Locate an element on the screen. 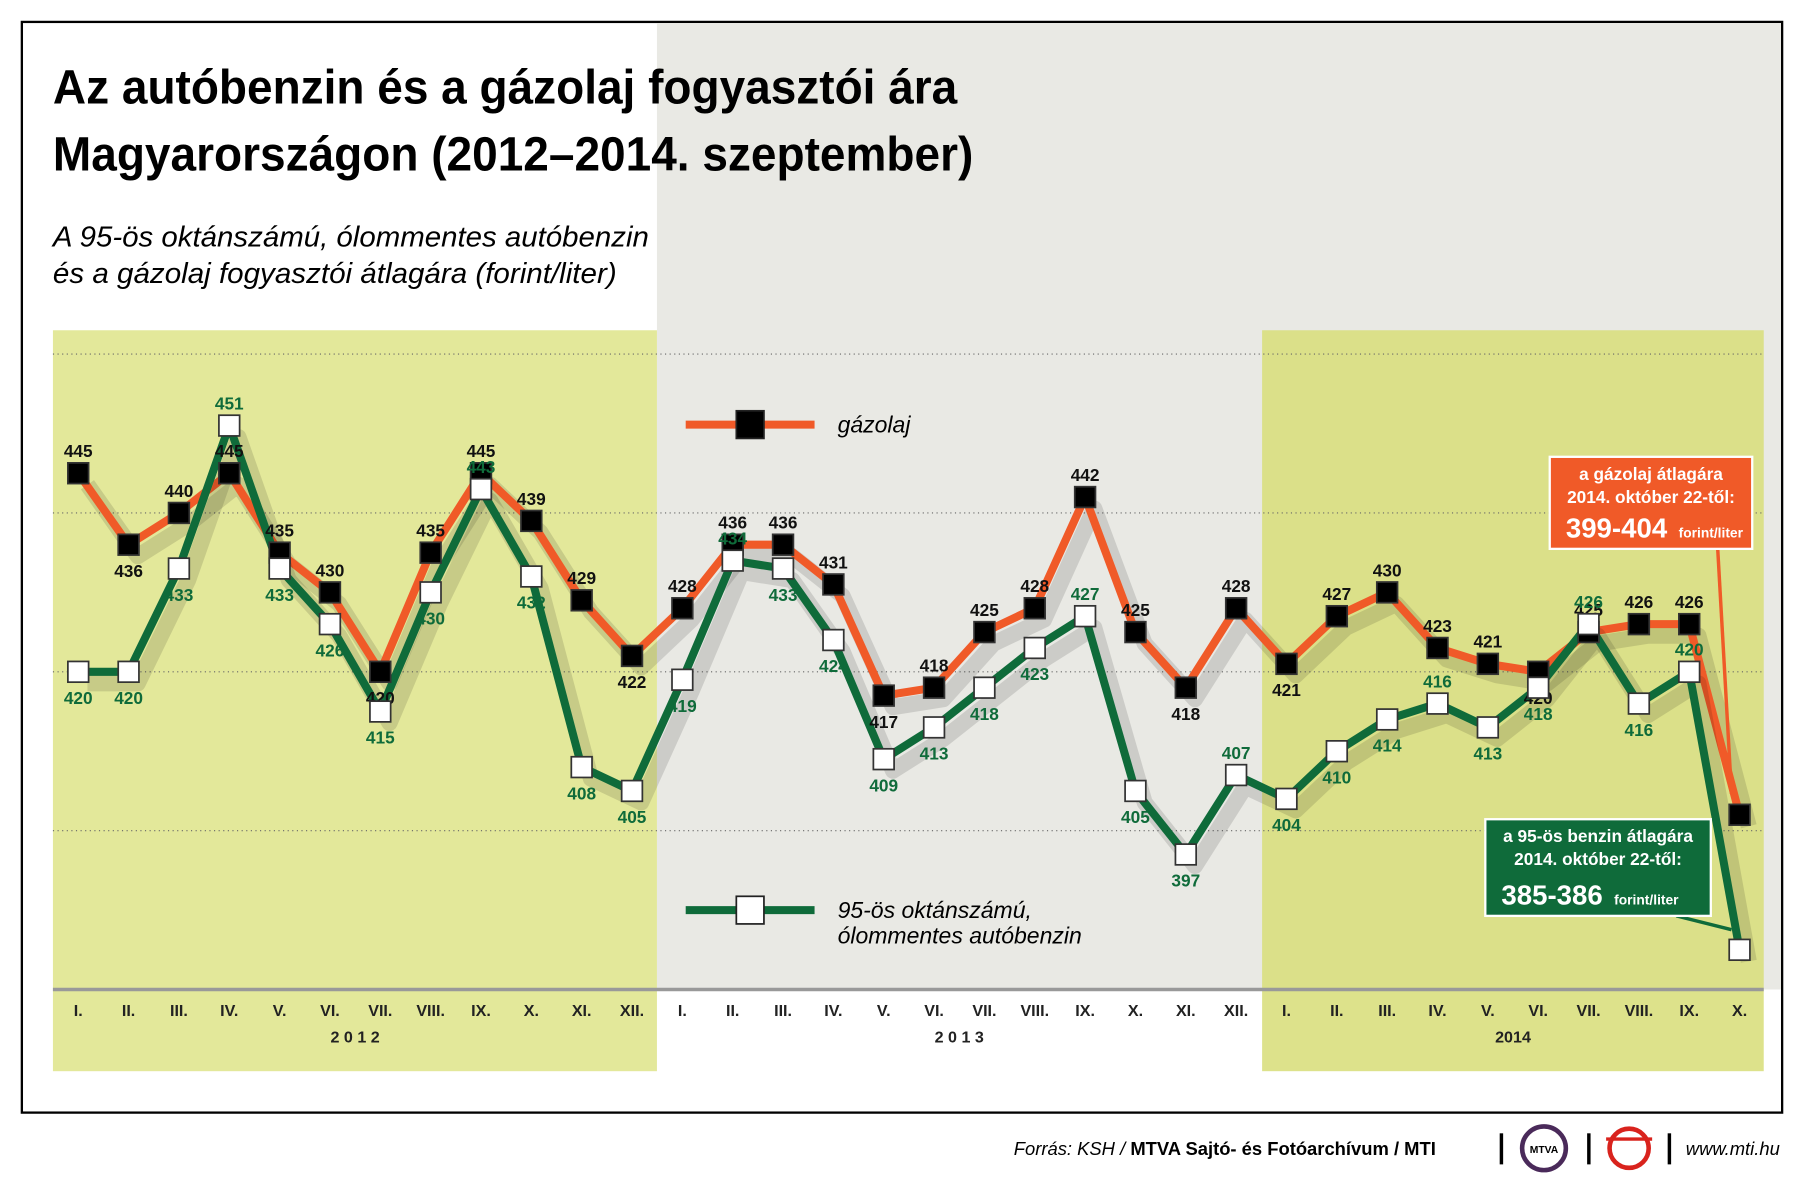  year-label: 2014 is located at coordinates (1513, 1037).